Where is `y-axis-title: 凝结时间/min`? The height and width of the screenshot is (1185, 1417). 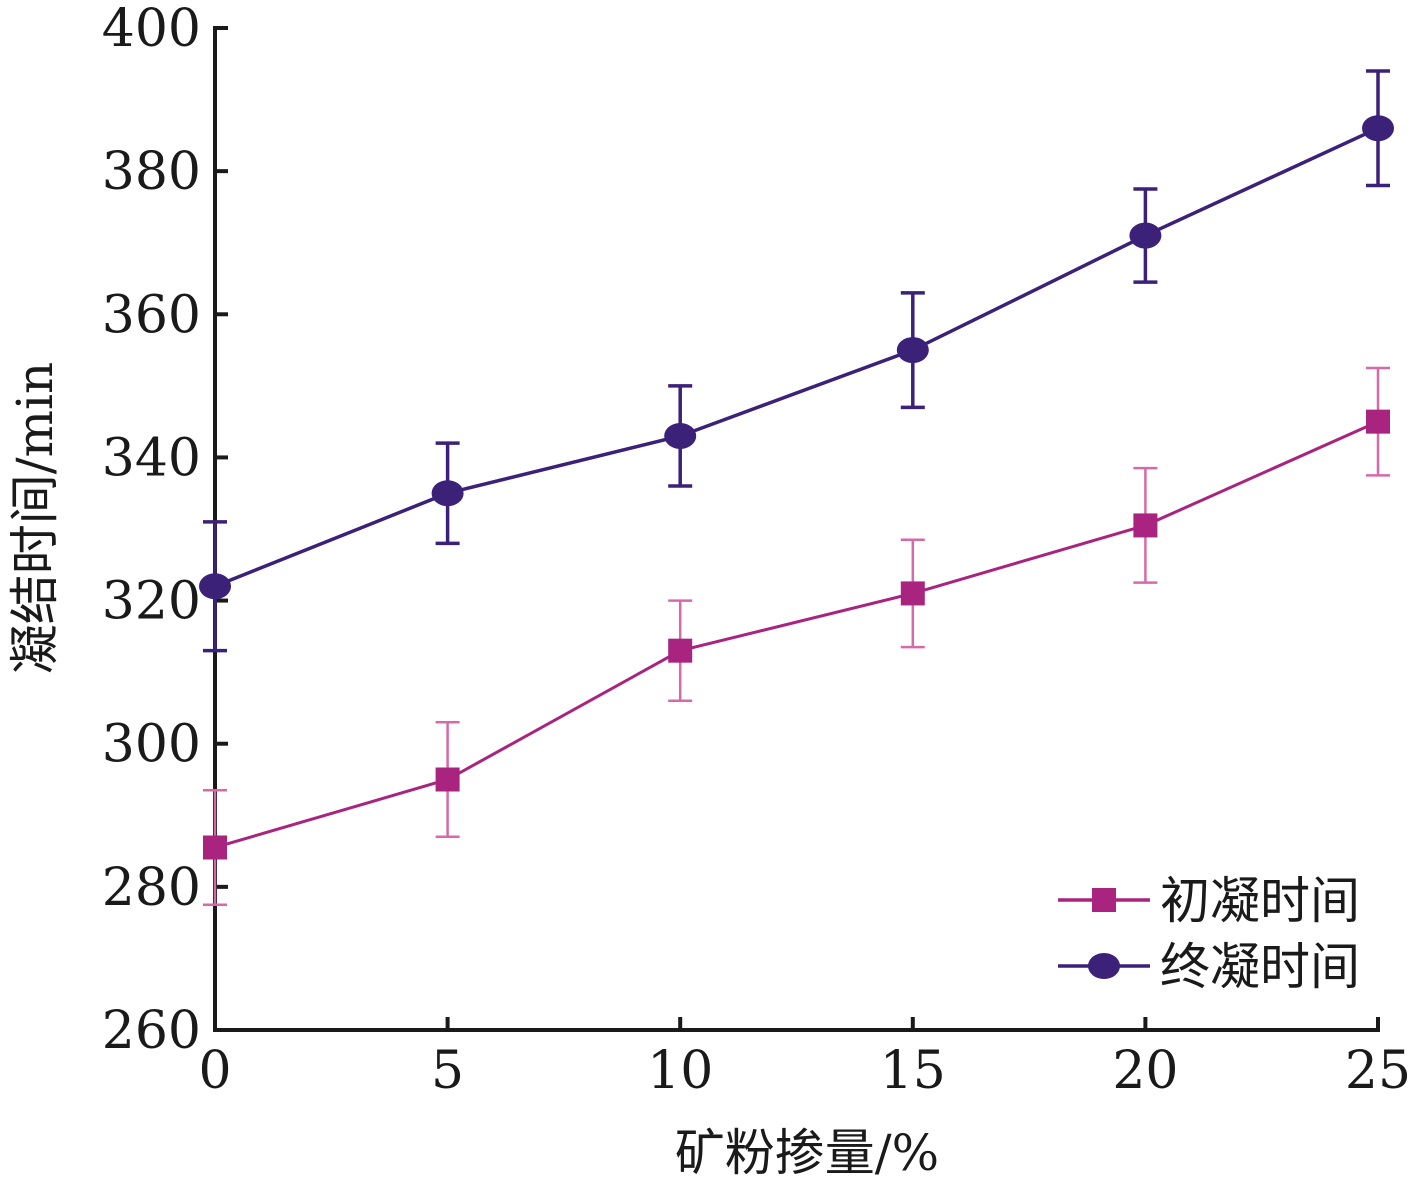 y-axis-title: 凝结时间/min is located at coordinates (35, 518).